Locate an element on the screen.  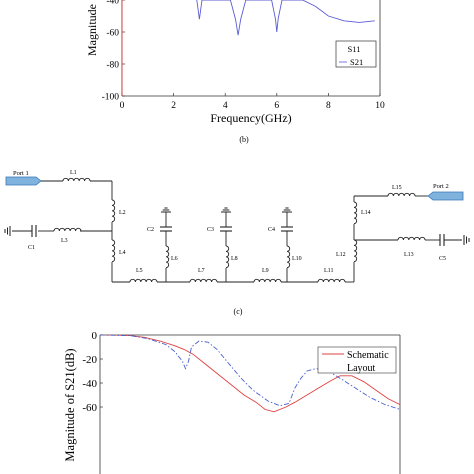
label-l14: L14 is located at coordinates (366, 213).